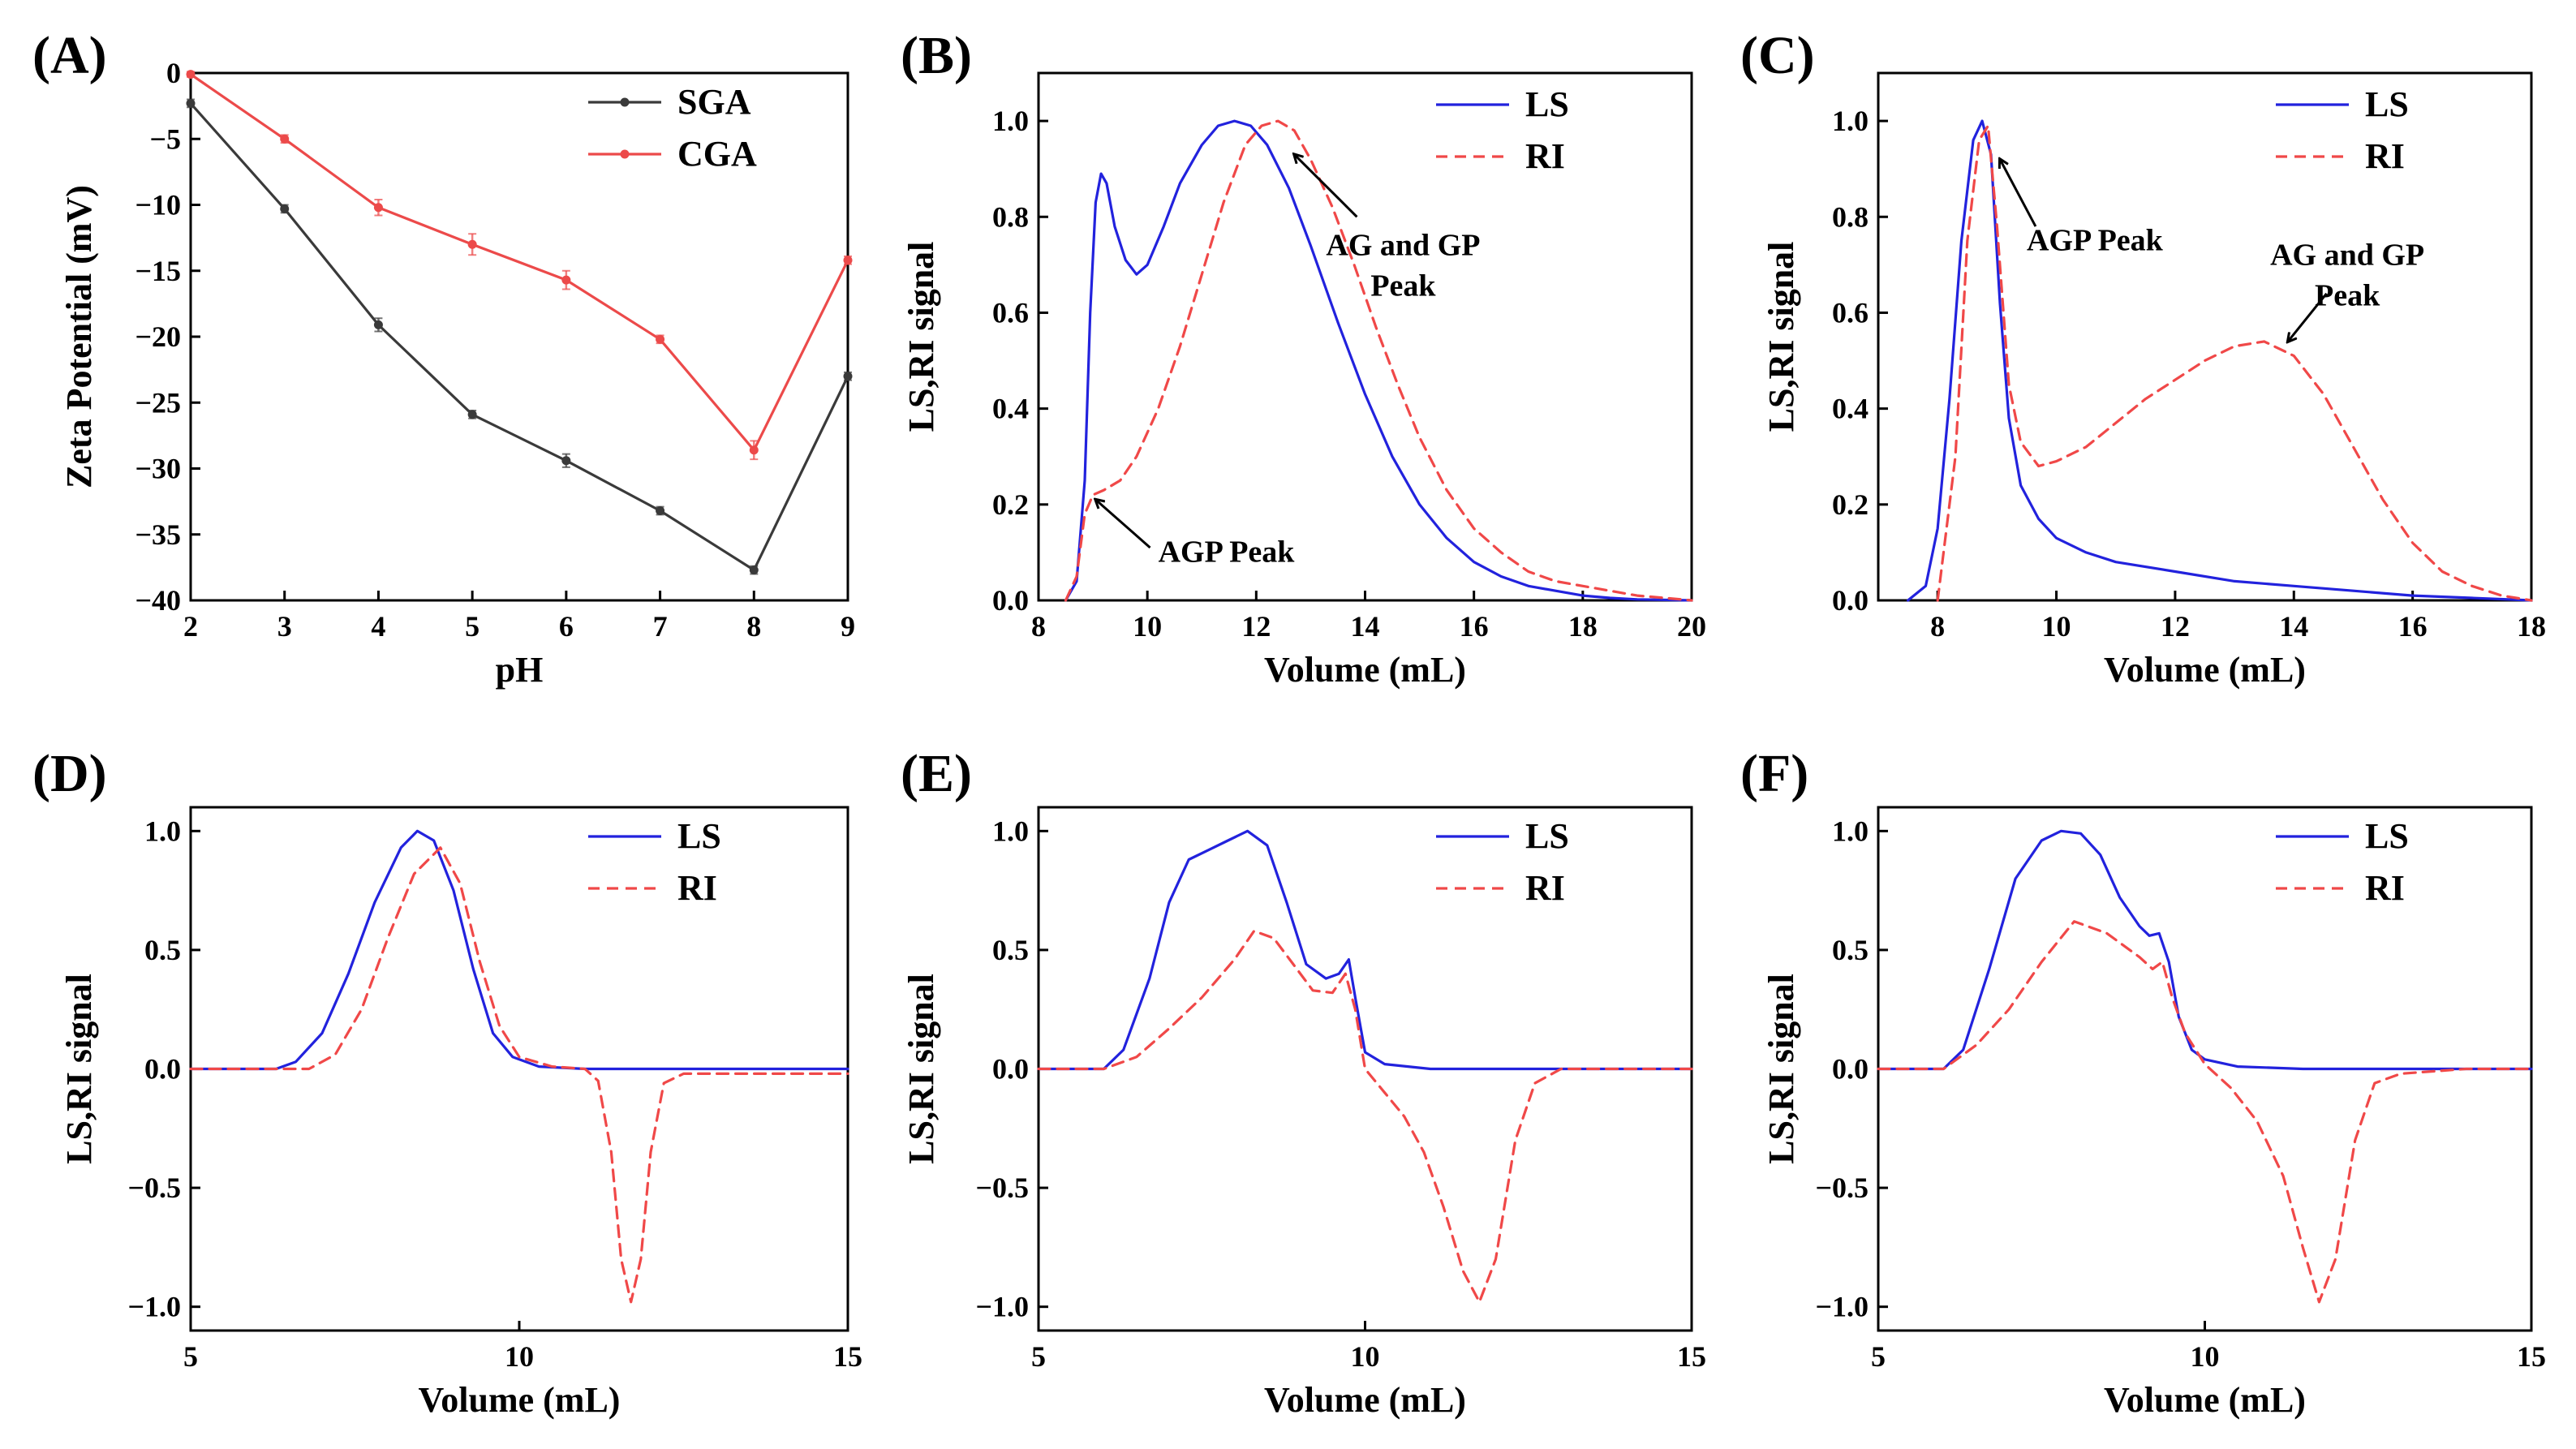 Image resolution: width=2576 pixels, height=1449 pixels. Describe the element at coordinates (69, 55) in the screenshot. I see `panel-letter: (A)` at that location.